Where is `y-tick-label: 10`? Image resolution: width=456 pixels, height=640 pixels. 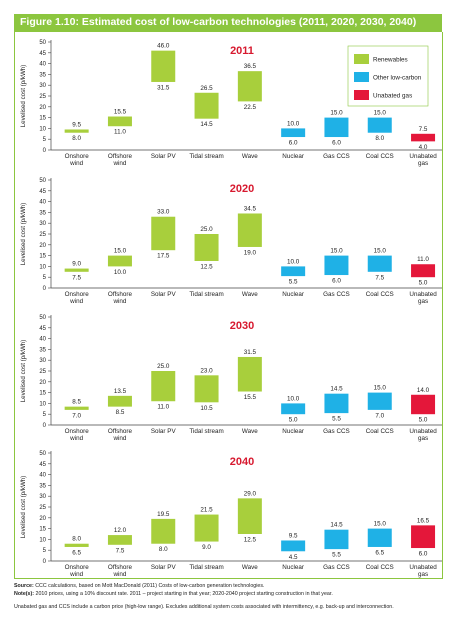 y-tick-label: 10 is located at coordinates (42, 540).